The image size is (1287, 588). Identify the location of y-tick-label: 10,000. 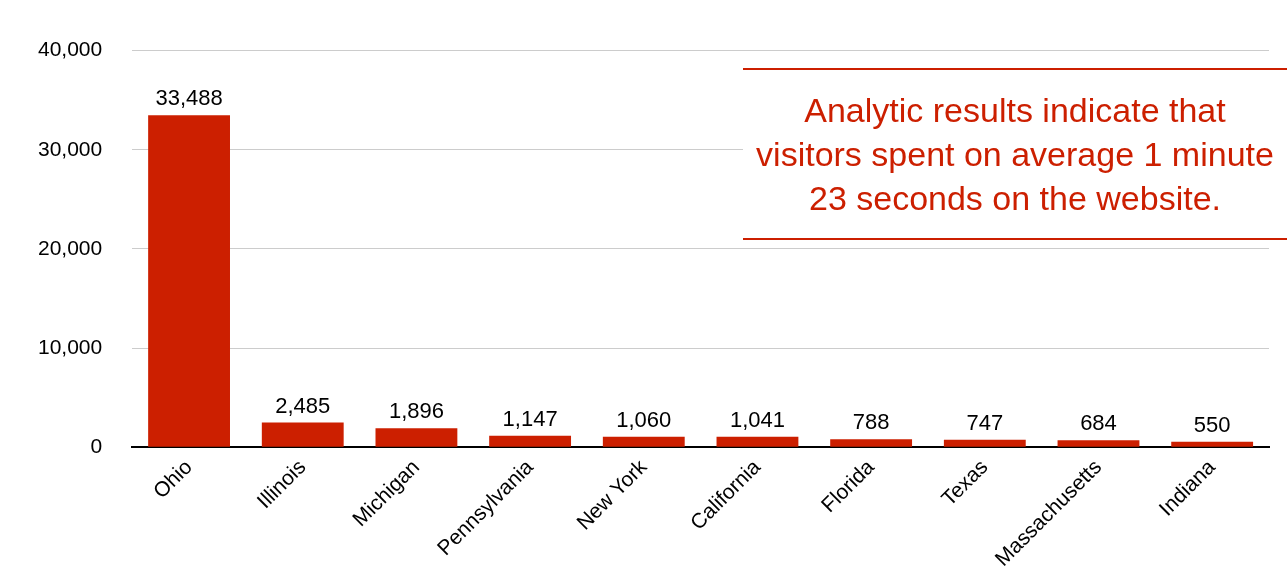
(70, 346).